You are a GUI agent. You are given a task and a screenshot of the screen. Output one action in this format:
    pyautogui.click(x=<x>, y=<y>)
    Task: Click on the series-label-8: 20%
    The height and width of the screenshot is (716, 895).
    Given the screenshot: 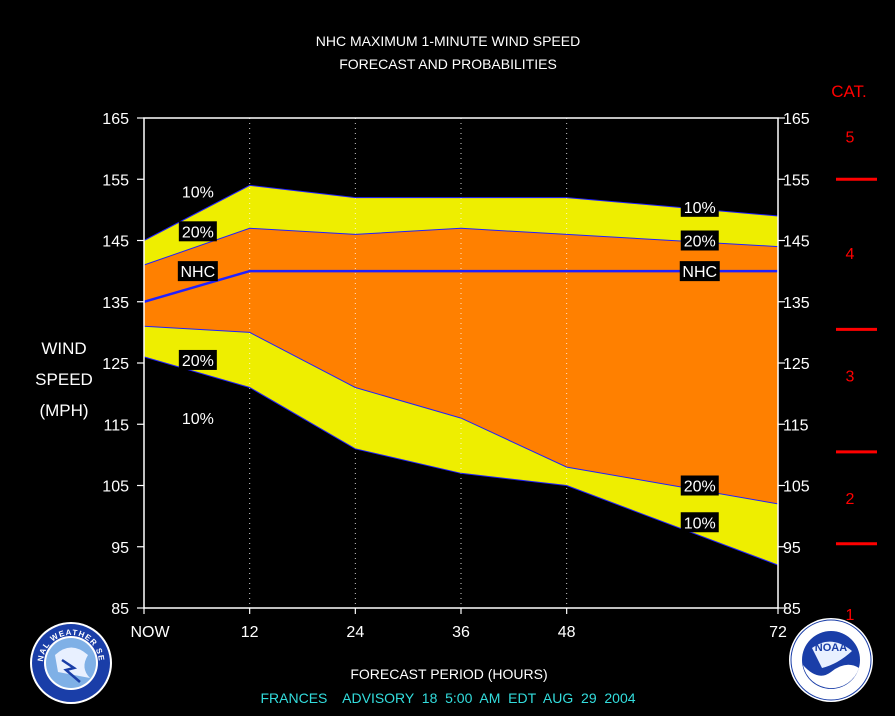 What is the action you would take?
    pyautogui.click(x=700, y=487)
    